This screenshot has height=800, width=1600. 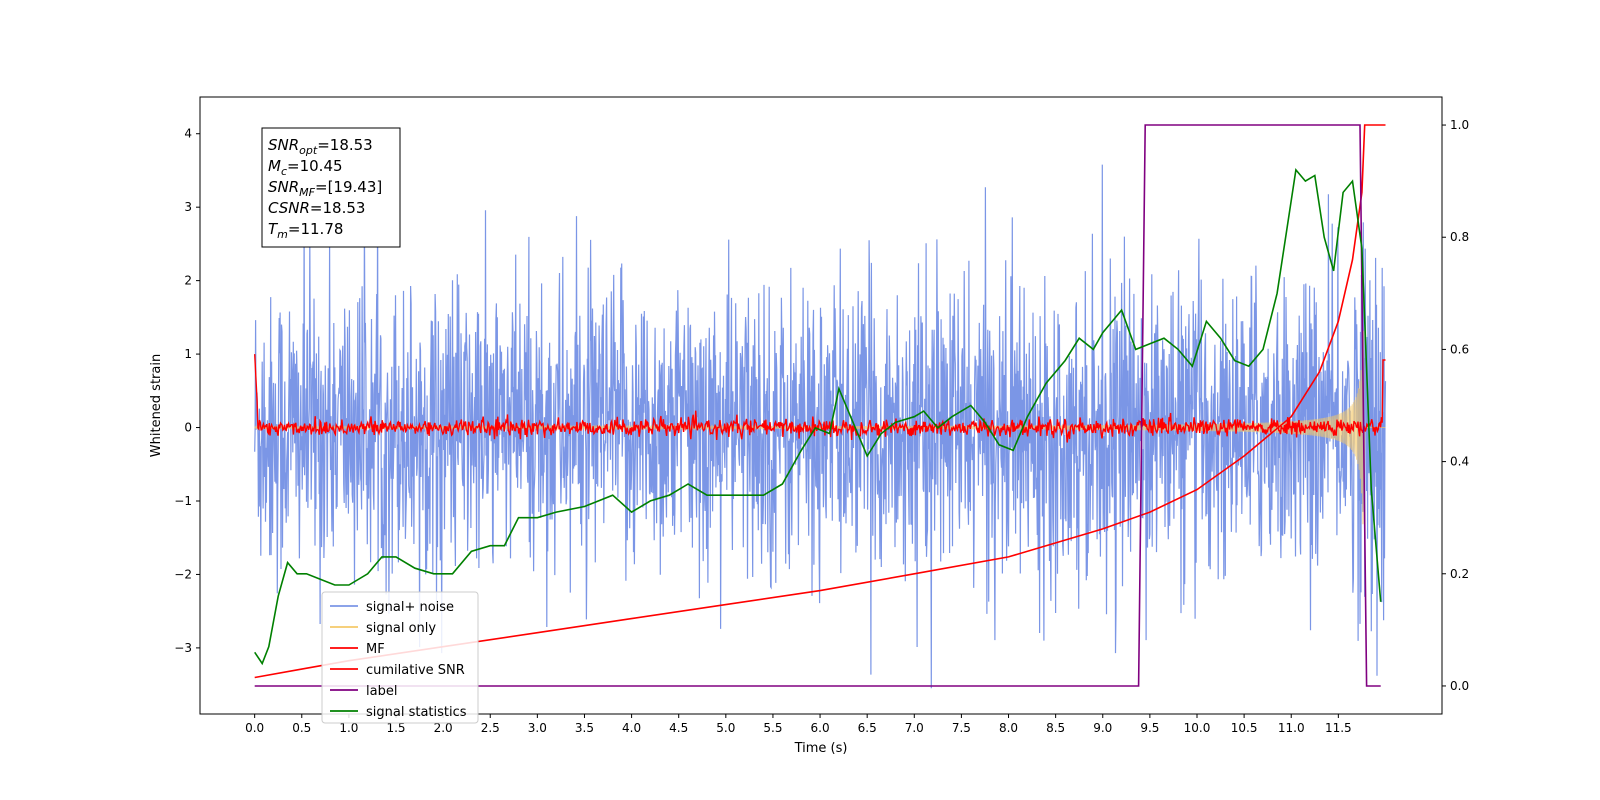 What do you see at coordinates (867, 728) in the screenshot?
I see `x-tick-label: 6.5` at bounding box center [867, 728].